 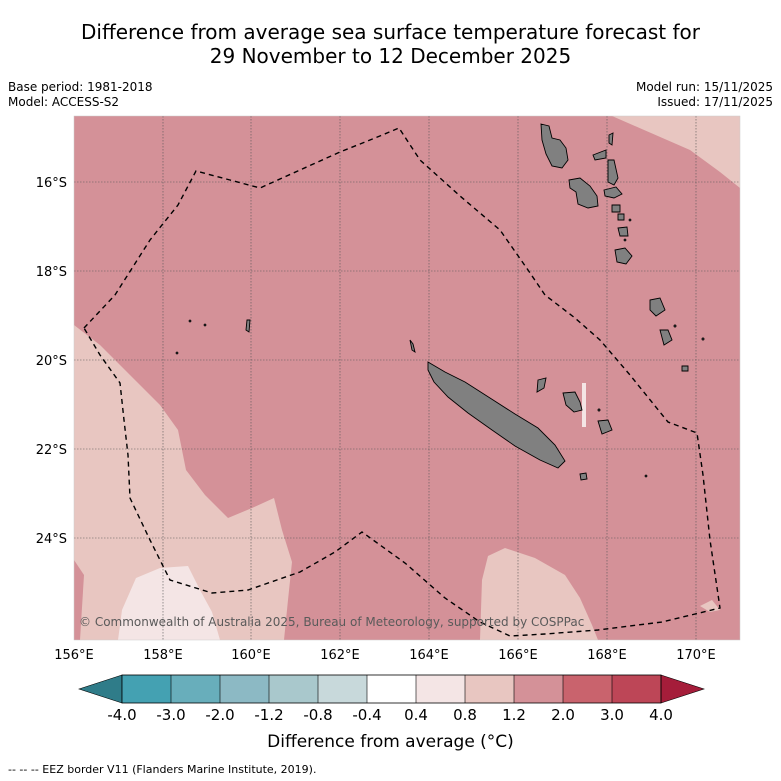 What do you see at coordinates (607, 655) in the screenshot?
I see `lon-label-168e: 168°E` at bounding box center [607, 655].